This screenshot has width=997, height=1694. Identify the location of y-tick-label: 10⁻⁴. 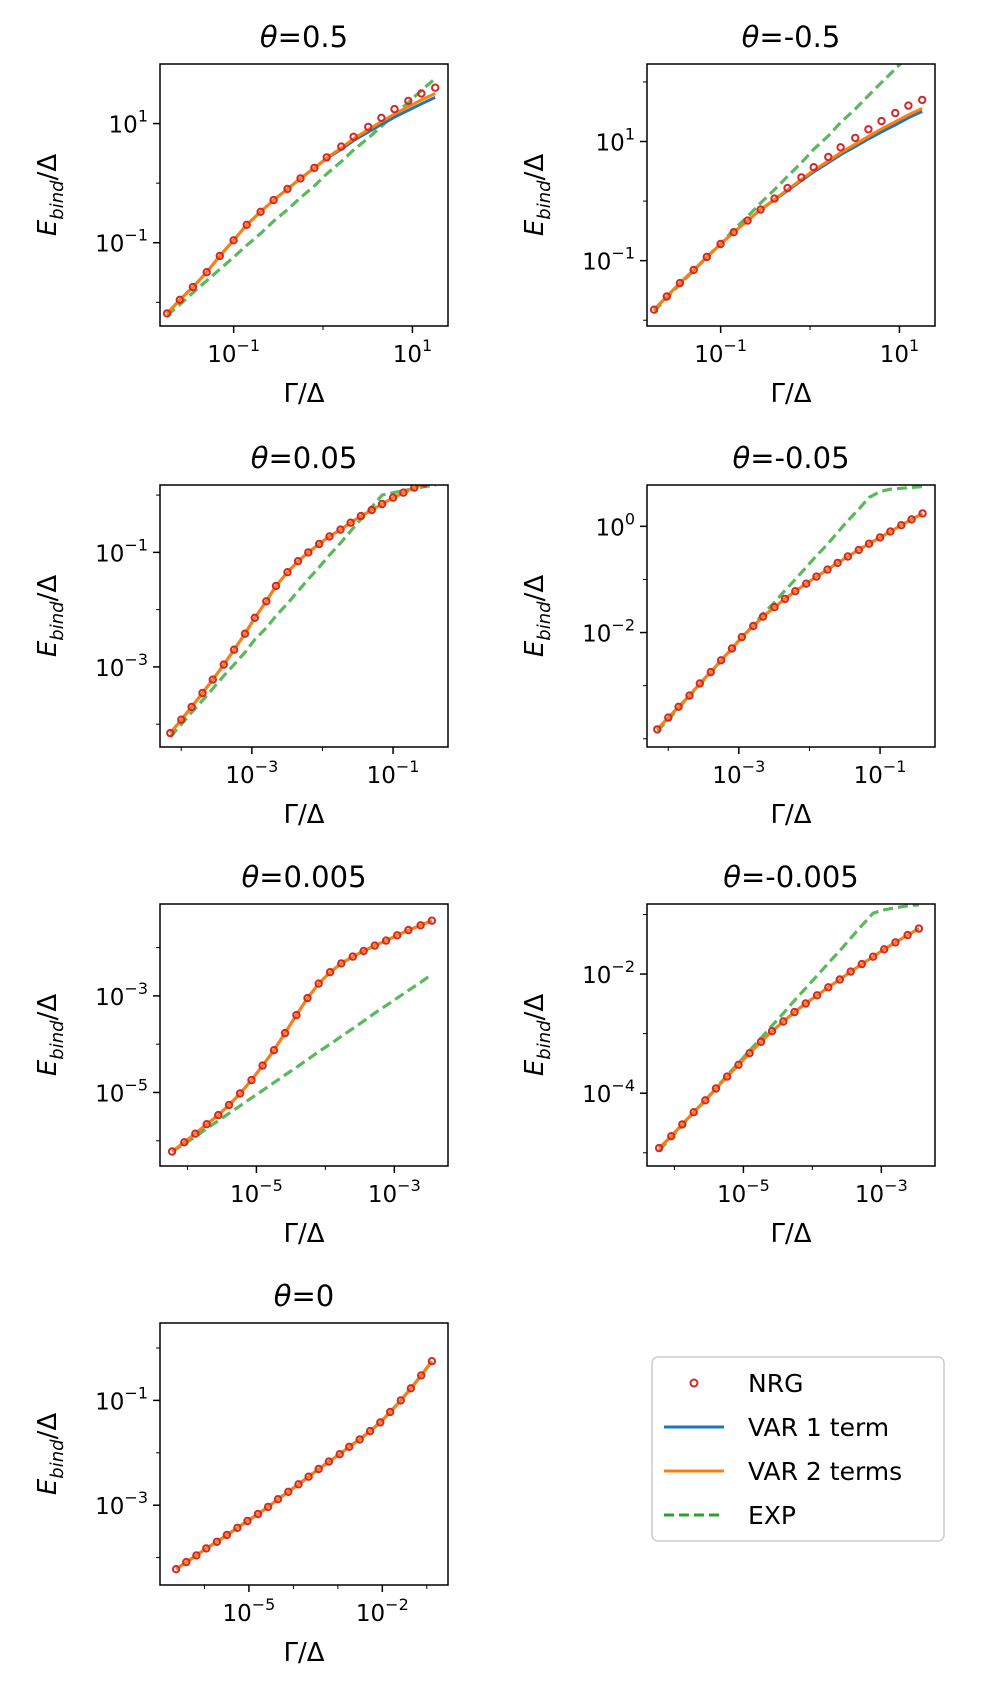
(608, 1092).